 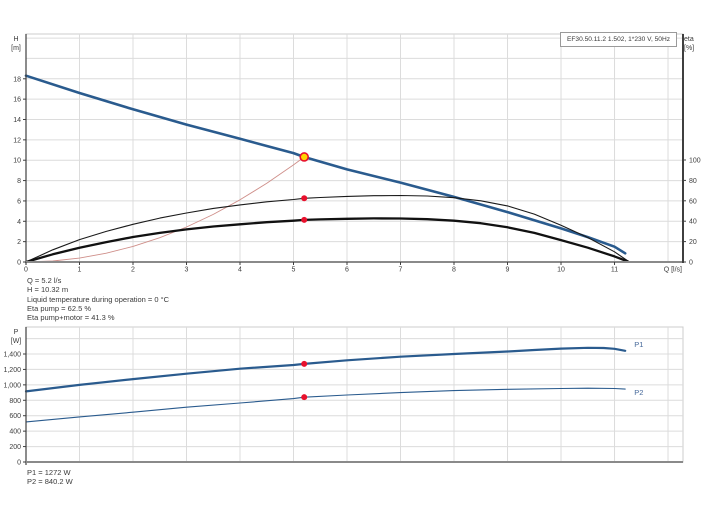 What do you see at coordinates (304, 198) in the screenshot?
I see `eta-pump-point` at bounding box center [304, 198].